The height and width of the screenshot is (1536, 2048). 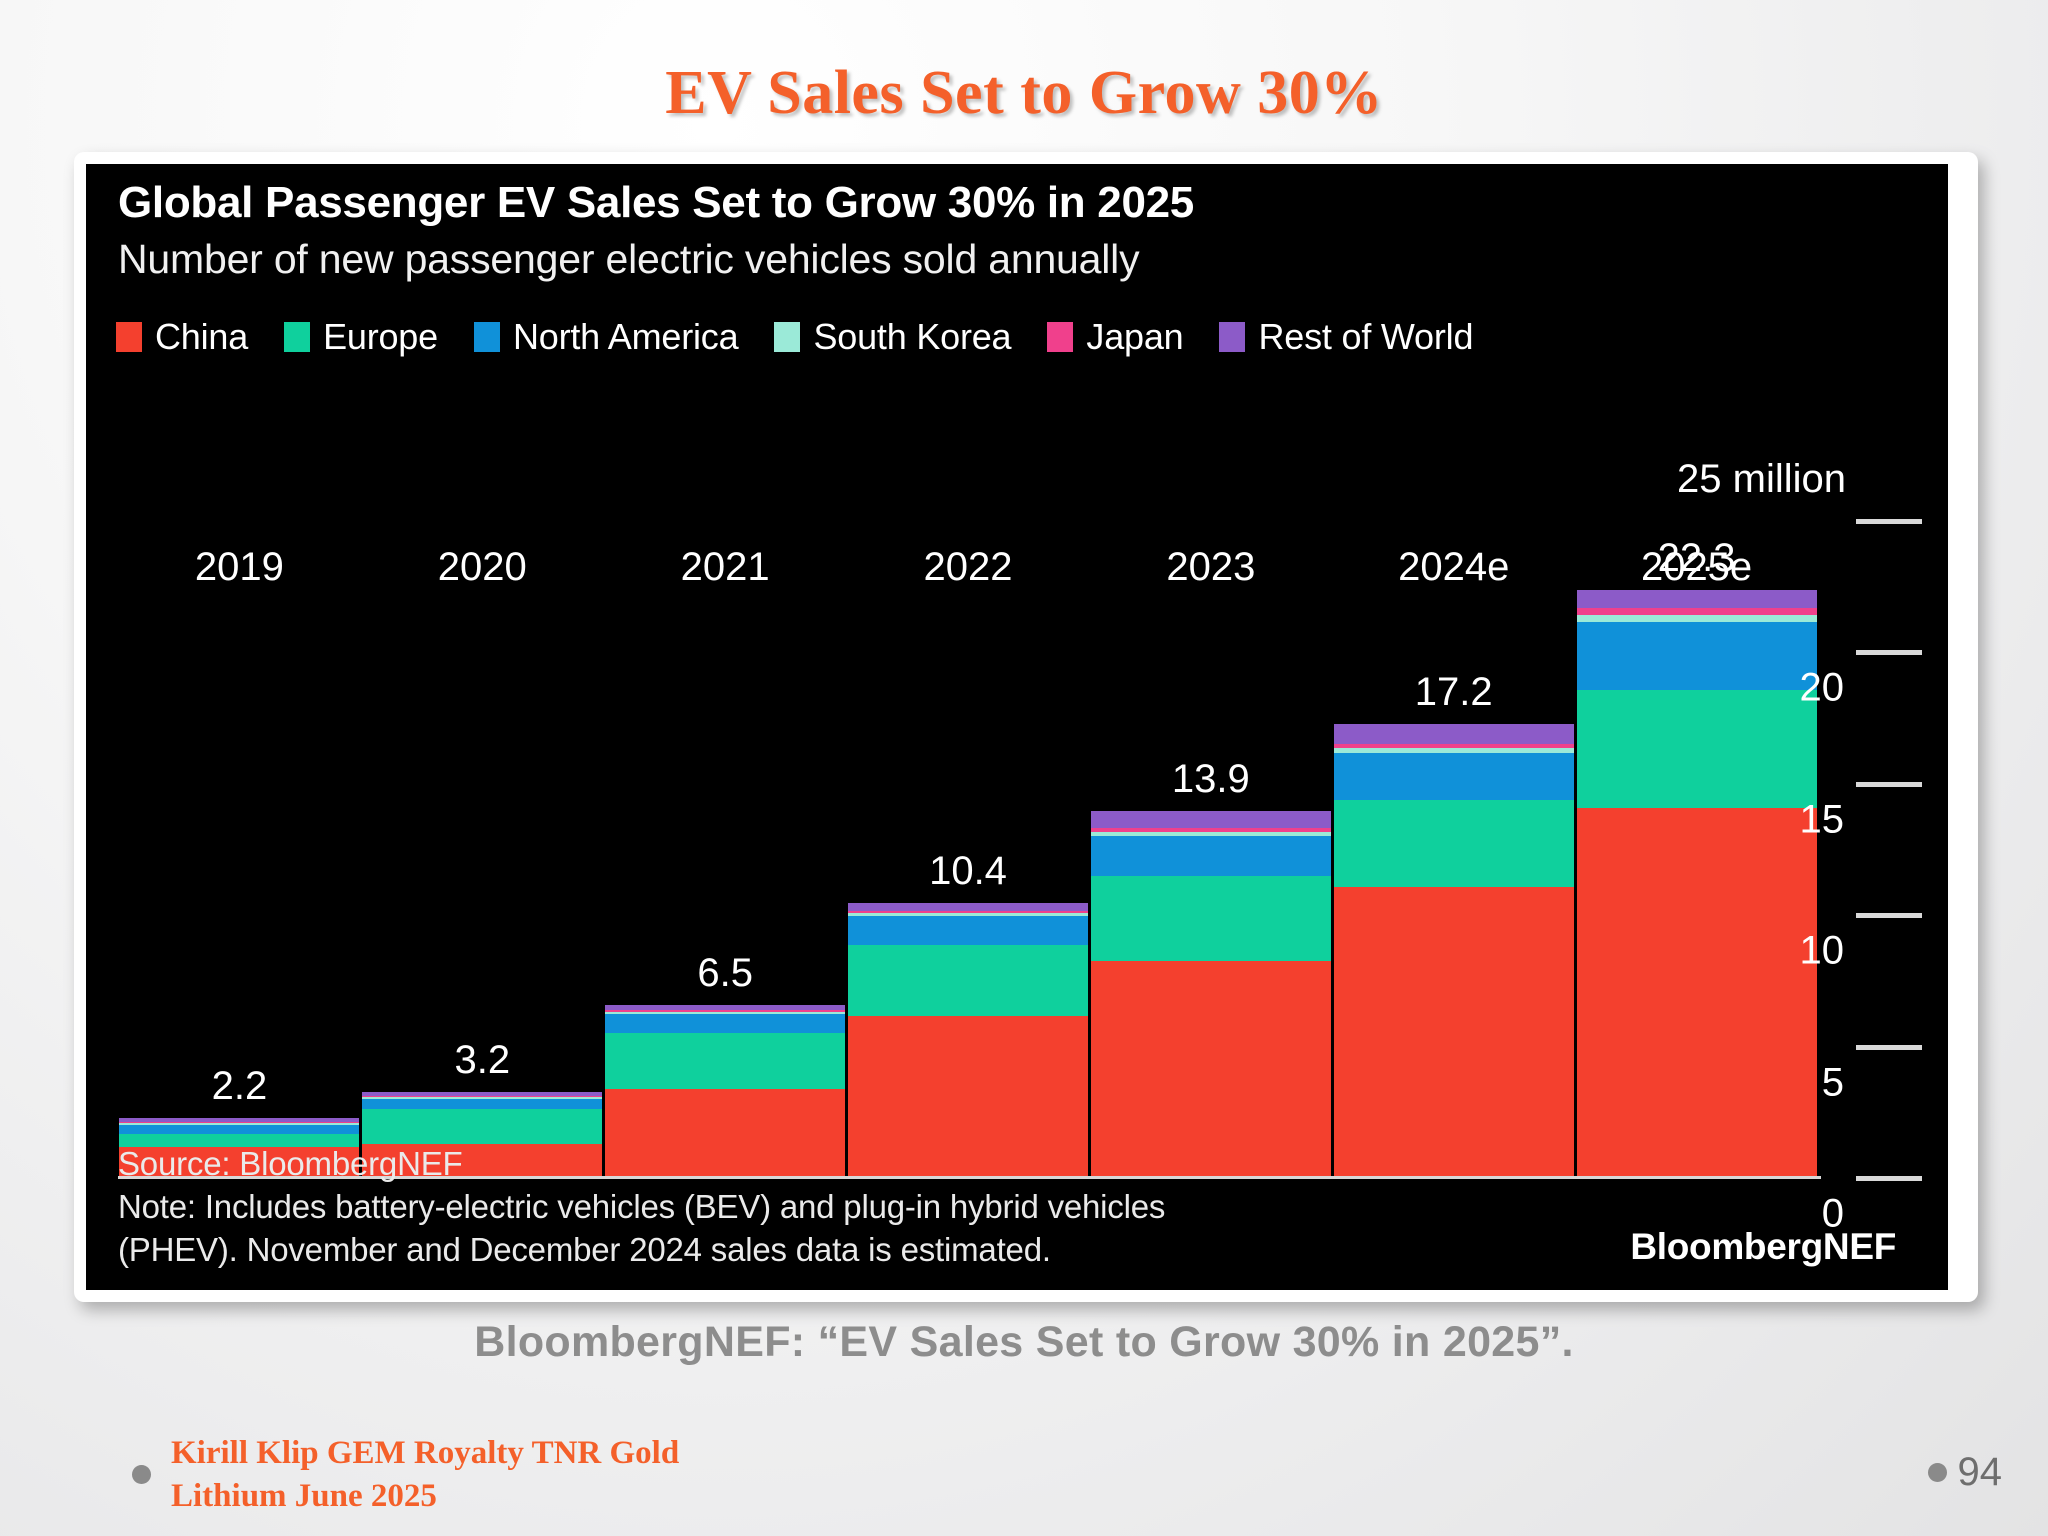 I want to click on legend-item: South Korea, so click(x=893, y=337).